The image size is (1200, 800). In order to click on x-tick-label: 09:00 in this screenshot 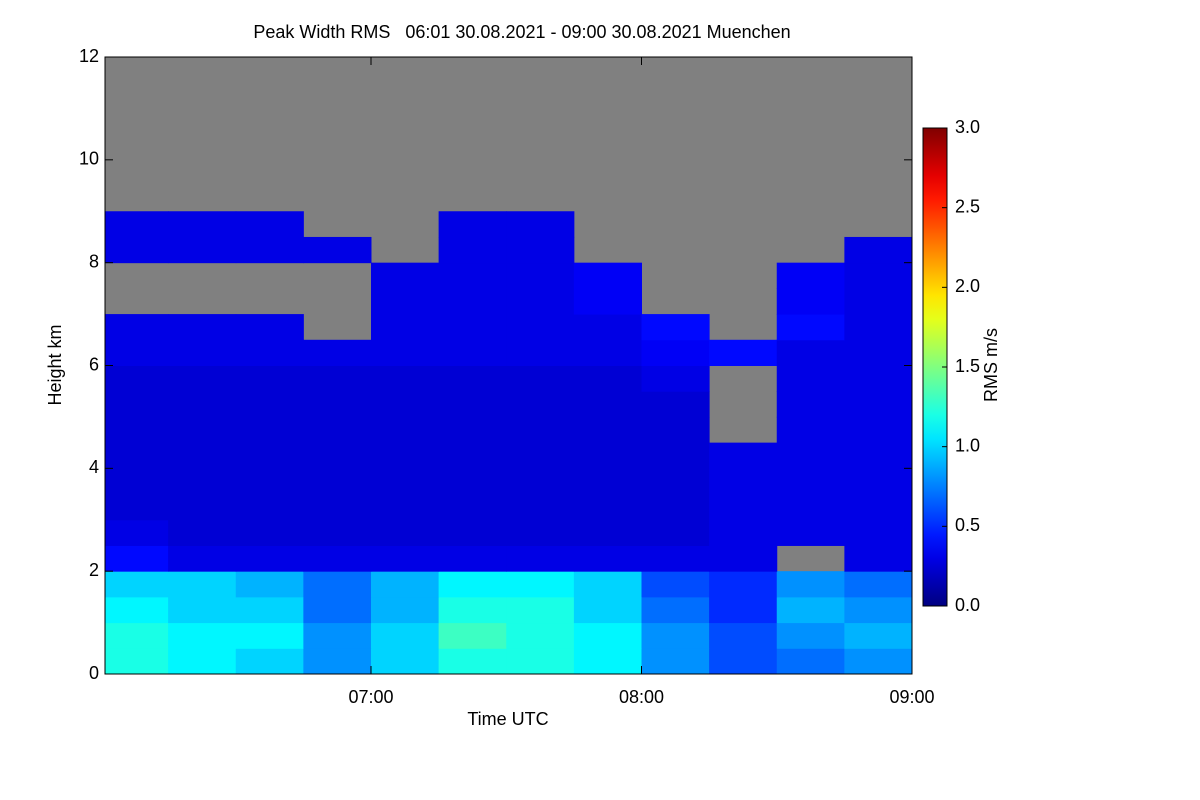, I will do `click(911, 697)`.